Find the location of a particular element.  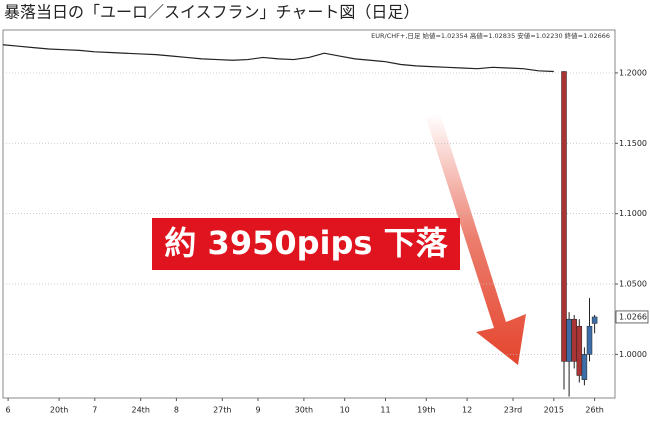

annotation-box is located at coordinates (306, 244).